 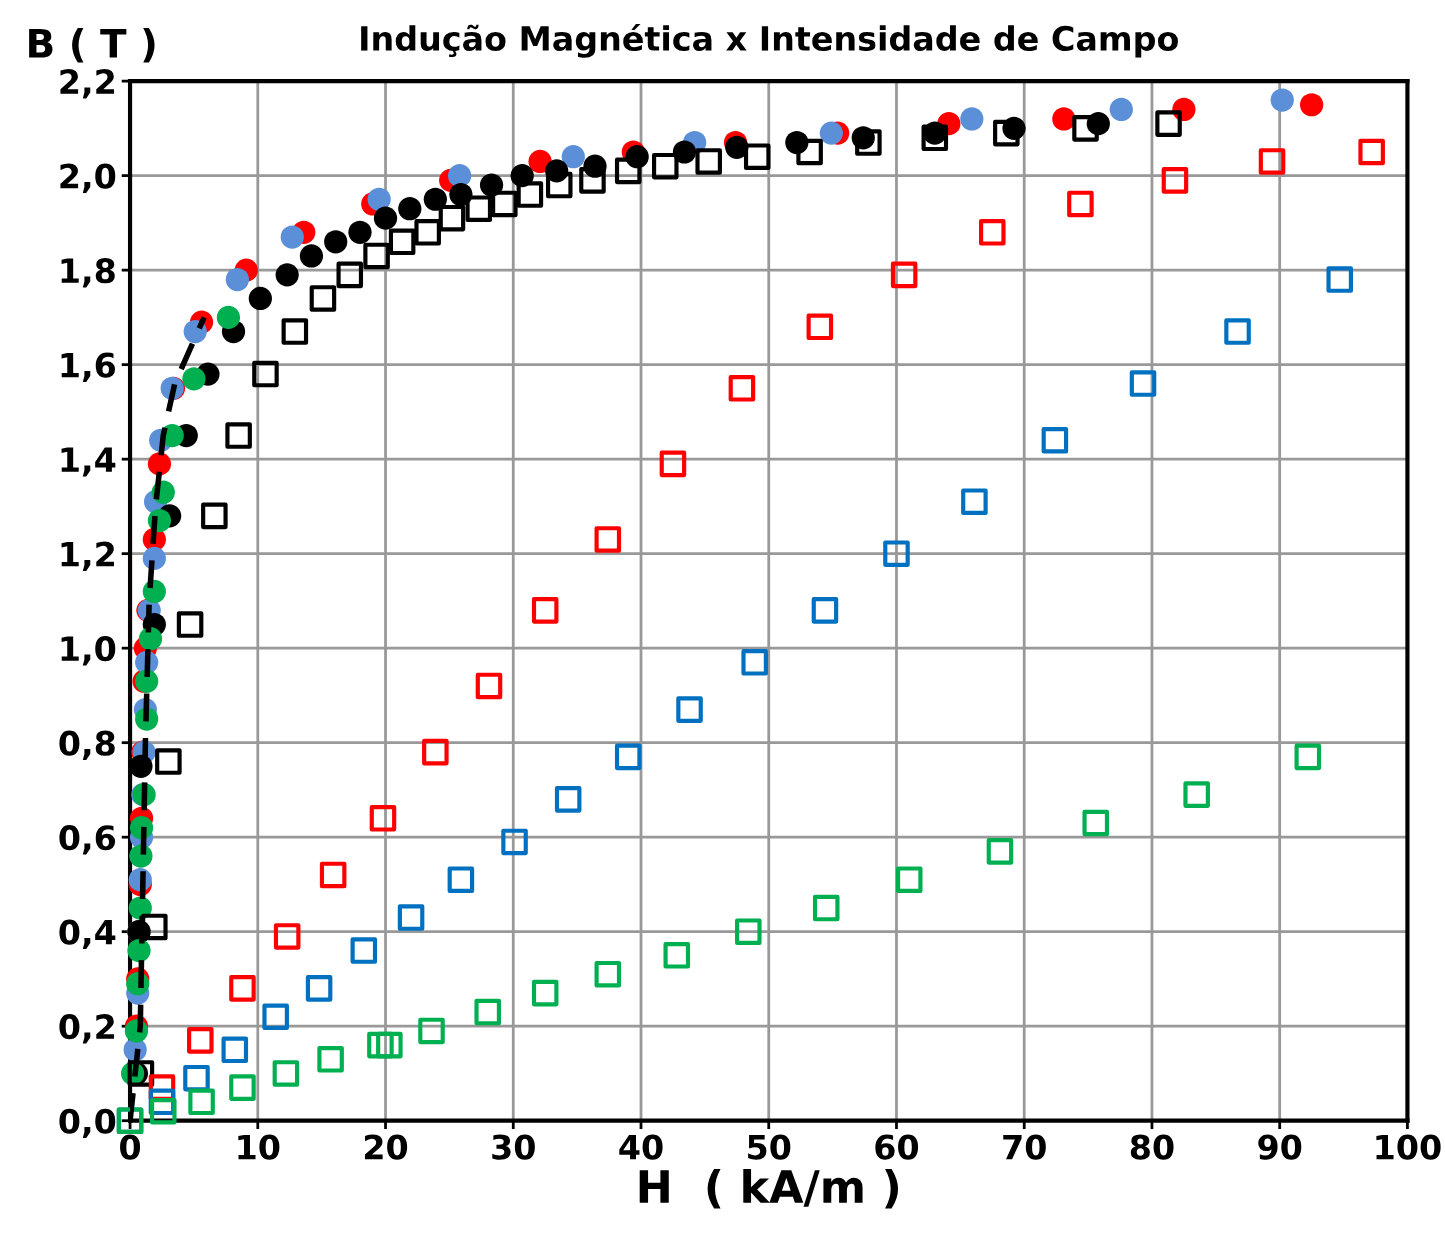 I want to click on x-tick-label: 10, so click(x=259, y=1147).